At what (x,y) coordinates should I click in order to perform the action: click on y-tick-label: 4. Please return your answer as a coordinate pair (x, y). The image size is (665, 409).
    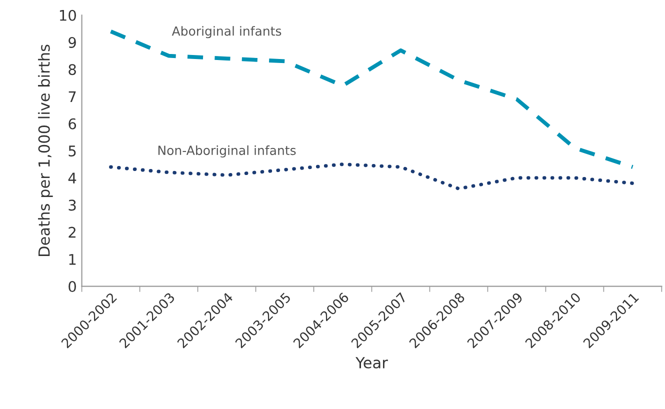
    Looking at the image, I should click on (72, 178).